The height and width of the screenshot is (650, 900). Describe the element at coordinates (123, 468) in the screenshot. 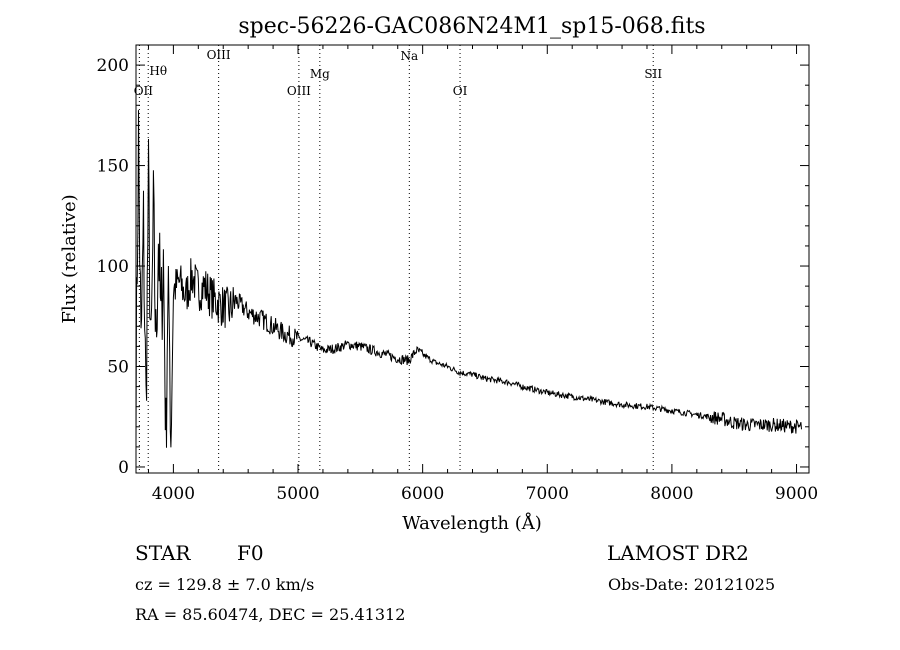

I see `y-tick-label: 0` at that location.